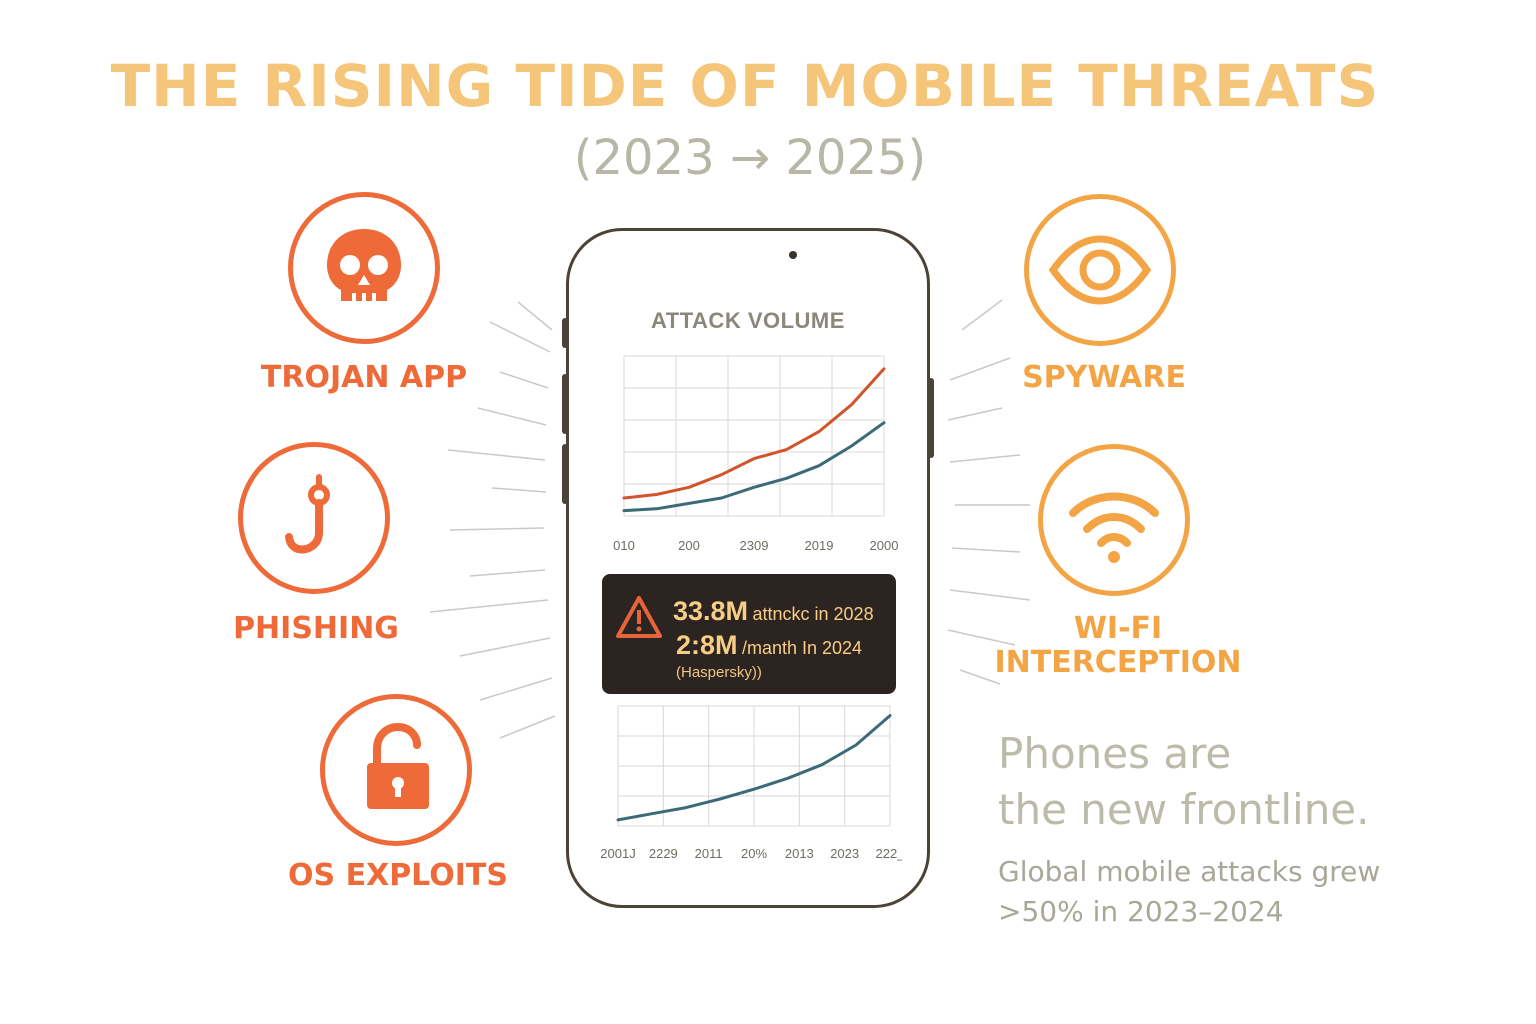 Image resolution: width=1536 pixels, height=1024 pixels. Describe the element at coordinates (1115, 753) in the screenshot. I see `tagline-line-1: Phones are` at that location.